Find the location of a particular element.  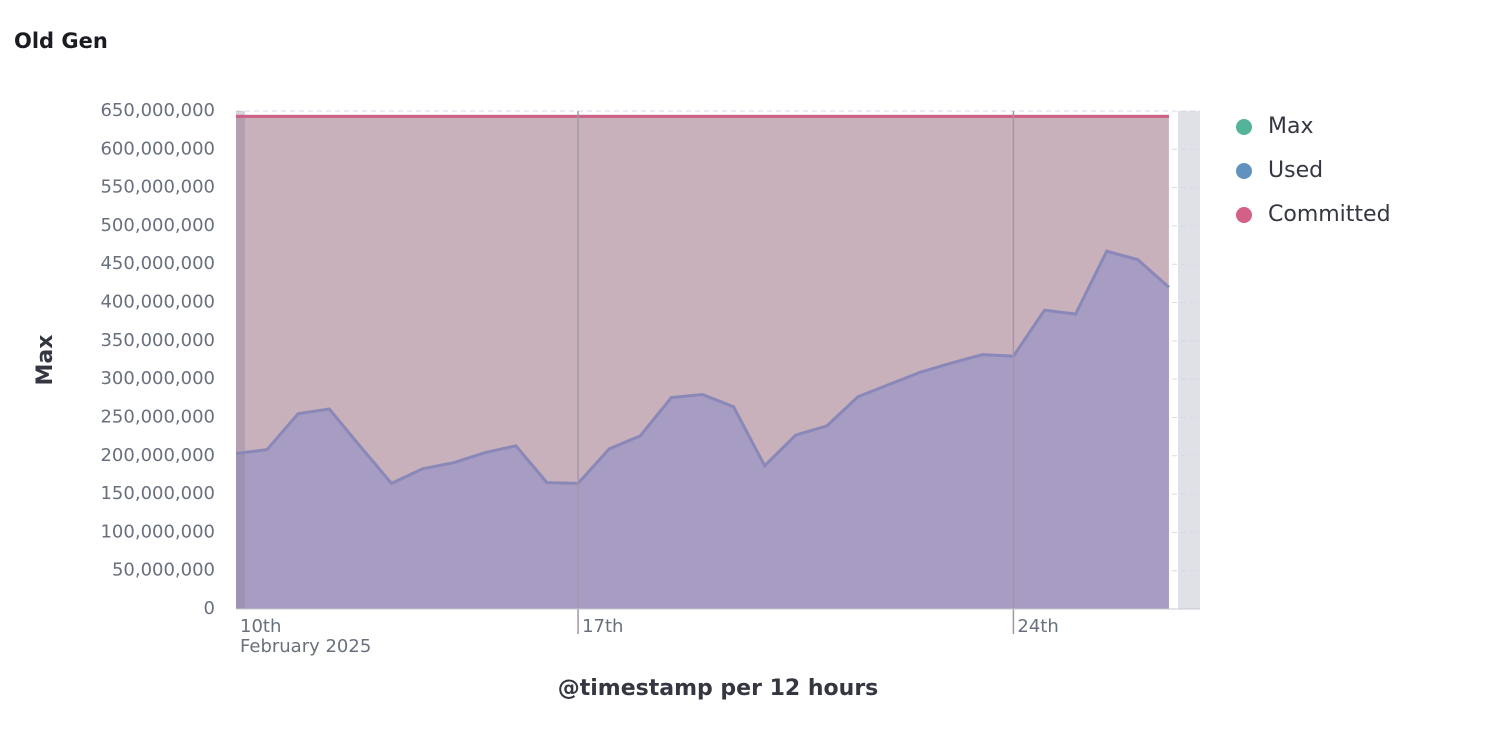

y-axis-title: Max is located at coordinates (45, 360).